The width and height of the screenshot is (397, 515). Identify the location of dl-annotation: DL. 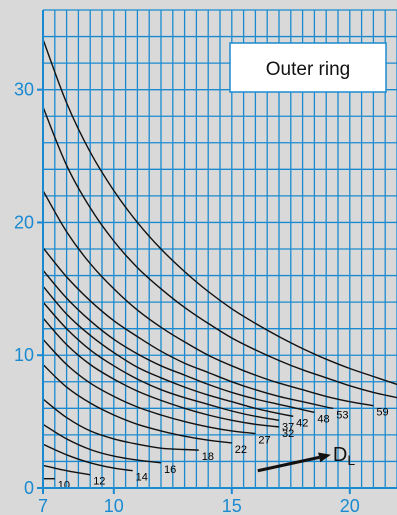
(306, 458).